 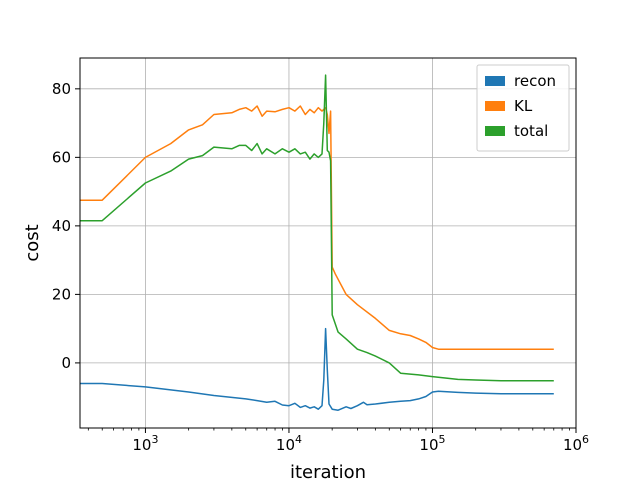 What do you see at coordinates (61, 294) in the screenshot?
I see `y-tick-label: 20` at bounding box center [61, 294].